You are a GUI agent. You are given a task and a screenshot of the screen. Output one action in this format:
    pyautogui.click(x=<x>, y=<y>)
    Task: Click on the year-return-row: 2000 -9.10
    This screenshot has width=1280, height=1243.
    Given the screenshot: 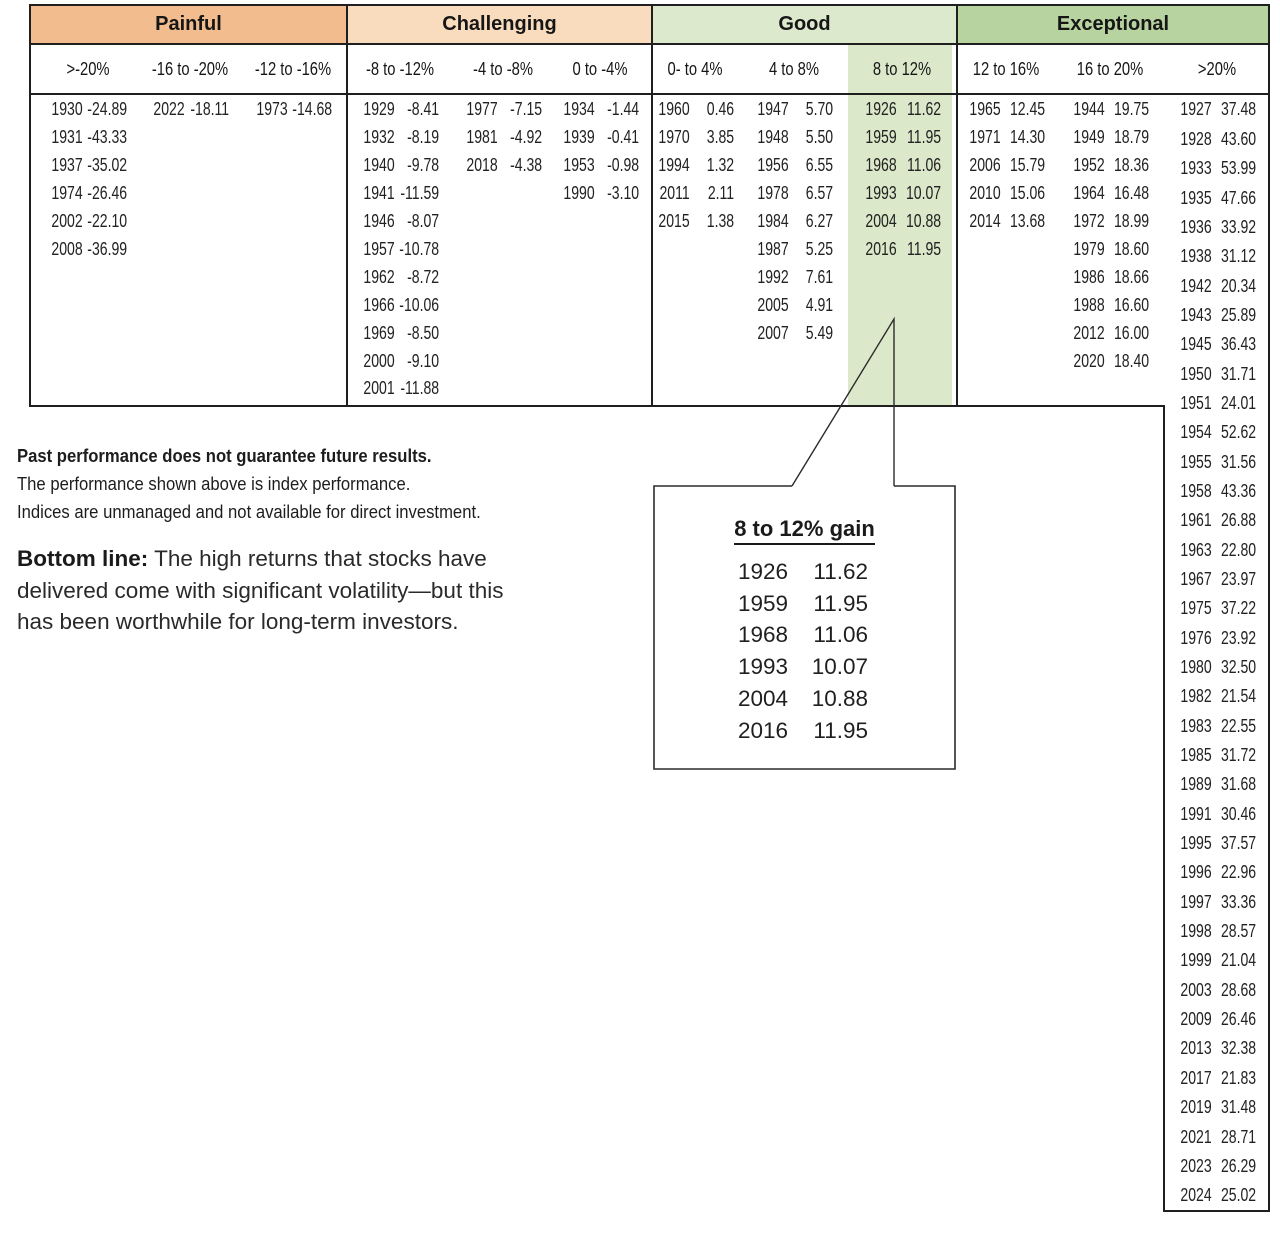 What is the action you would take?
    pyautogui.click(x=400, y=361)
    